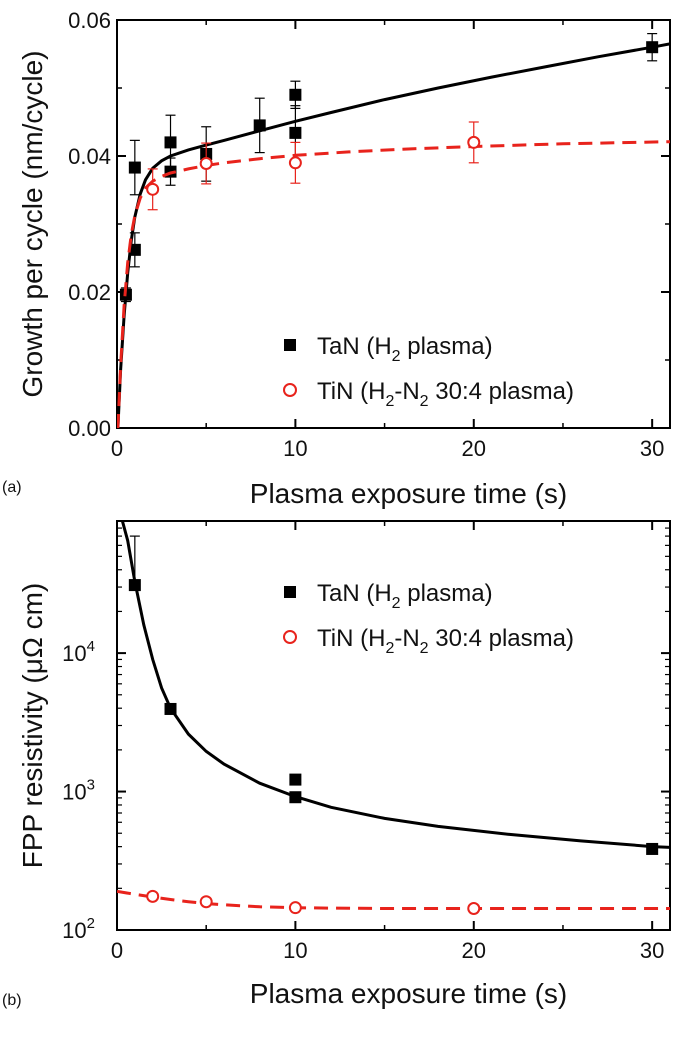 The height and width of the screenshot is (1050, 677). What do you see at coordinates (32, 725) in the screenshot?
I see `y-axis-title: FPP resistivity (μΩ cm)` at bounding box center [32, 725].